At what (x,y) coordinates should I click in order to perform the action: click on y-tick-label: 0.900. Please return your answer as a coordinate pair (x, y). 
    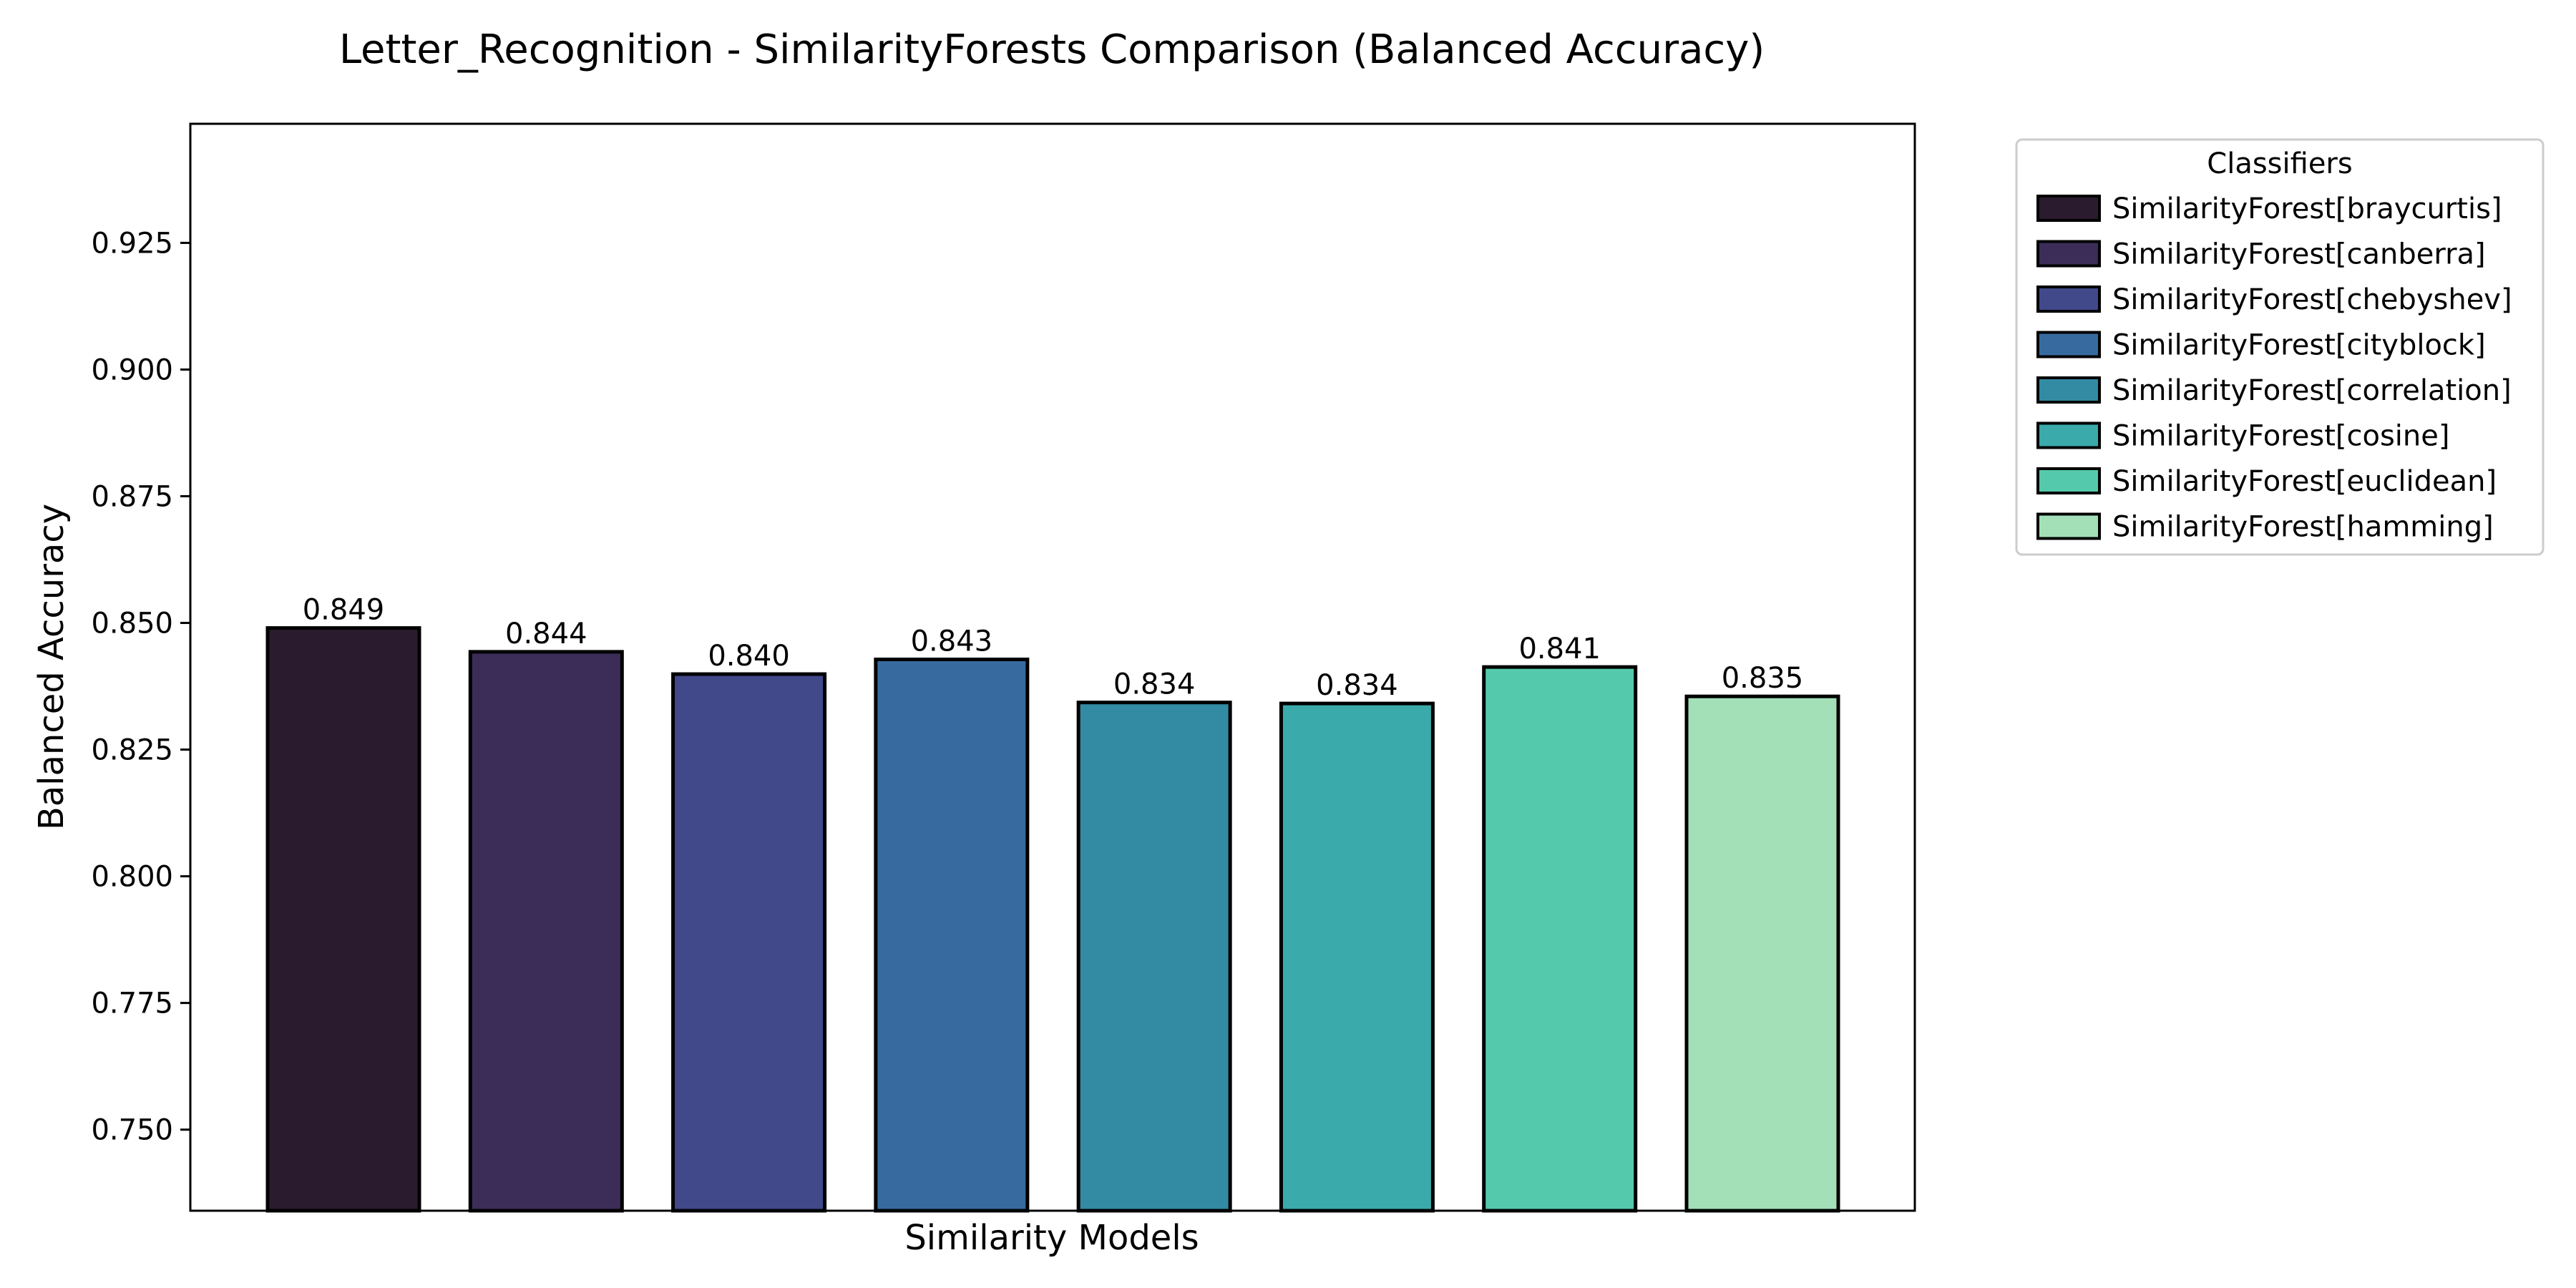
    Looking at the image, I should click on (132, 369).